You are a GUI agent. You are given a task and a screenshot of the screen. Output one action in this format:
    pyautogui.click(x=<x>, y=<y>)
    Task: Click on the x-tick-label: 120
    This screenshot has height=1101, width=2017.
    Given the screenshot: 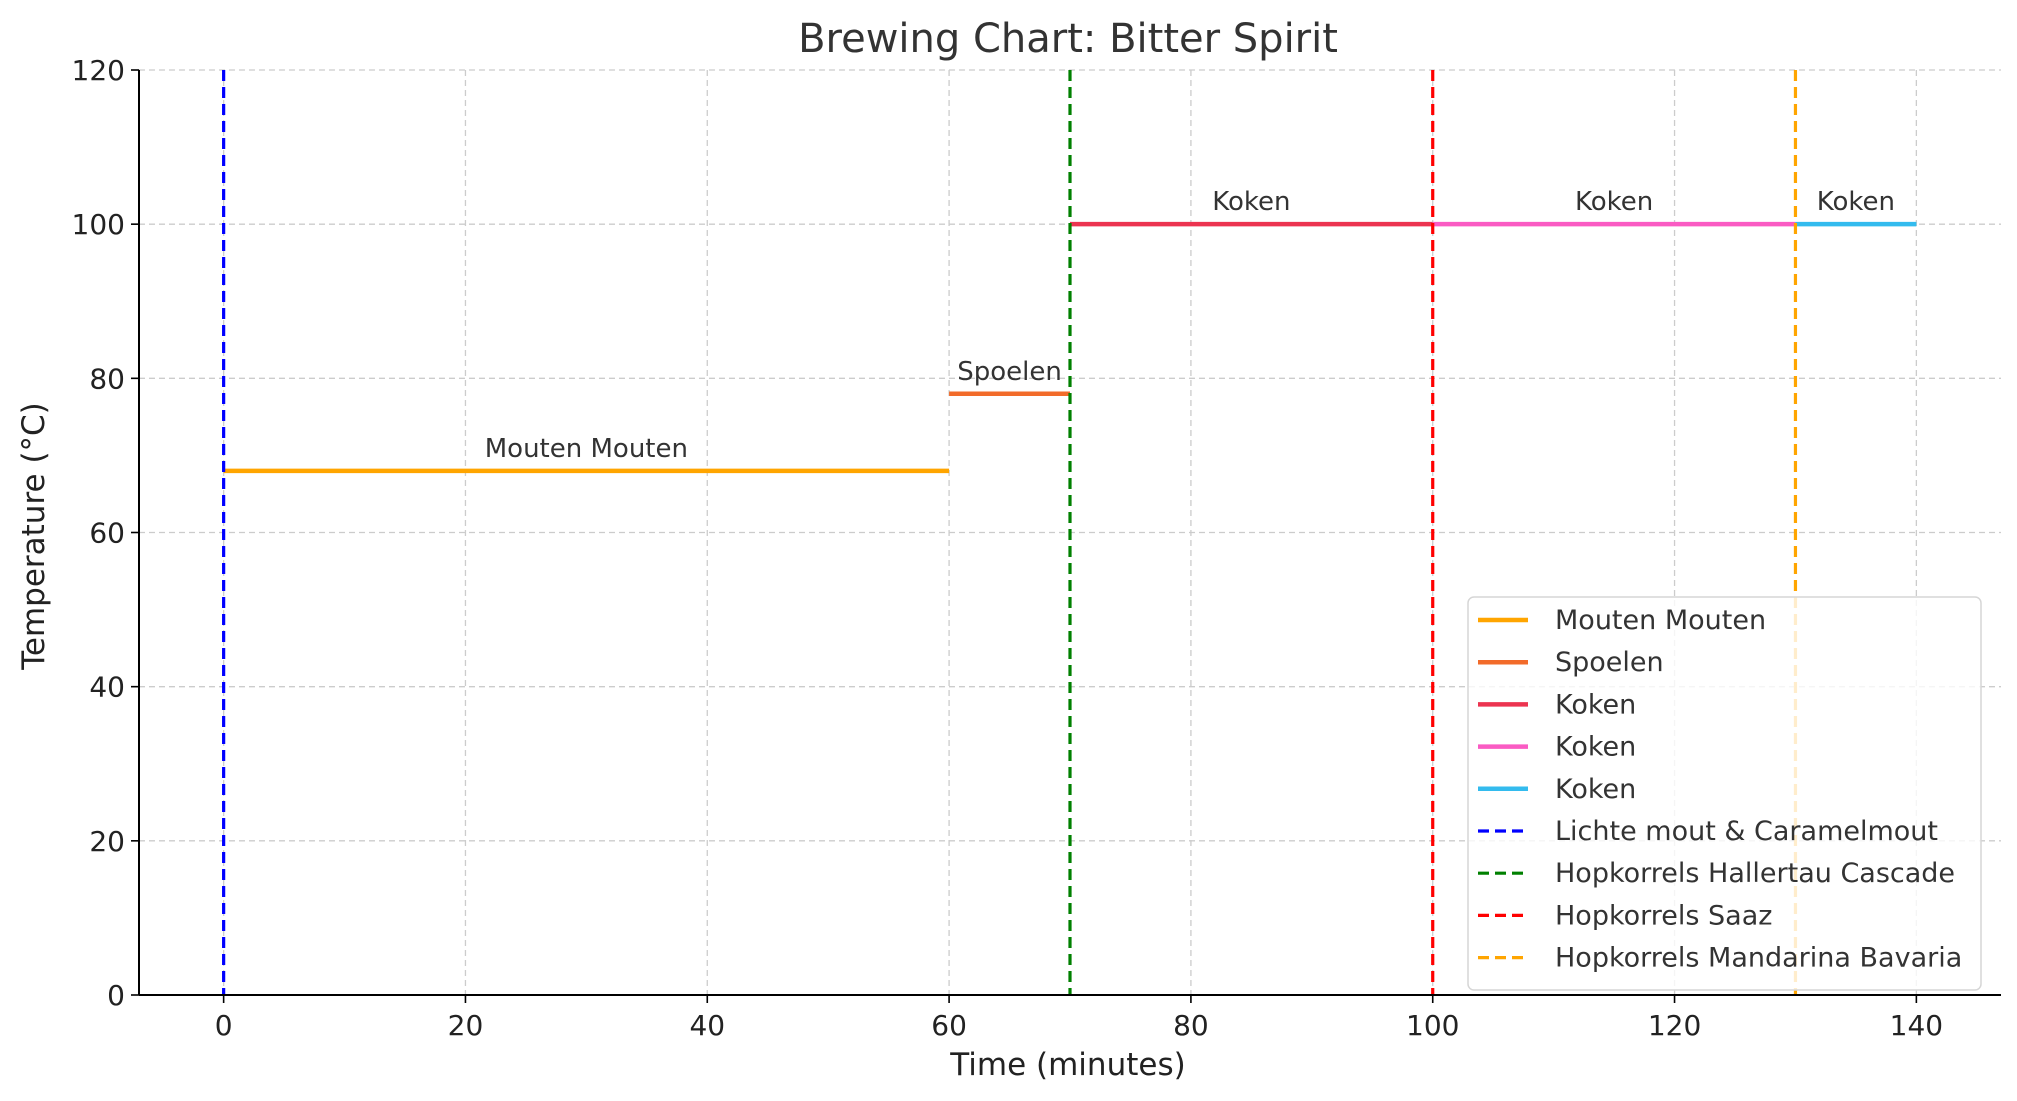 What is the action you would take?
    pyautogui.click(x=1674, y=1025)
    